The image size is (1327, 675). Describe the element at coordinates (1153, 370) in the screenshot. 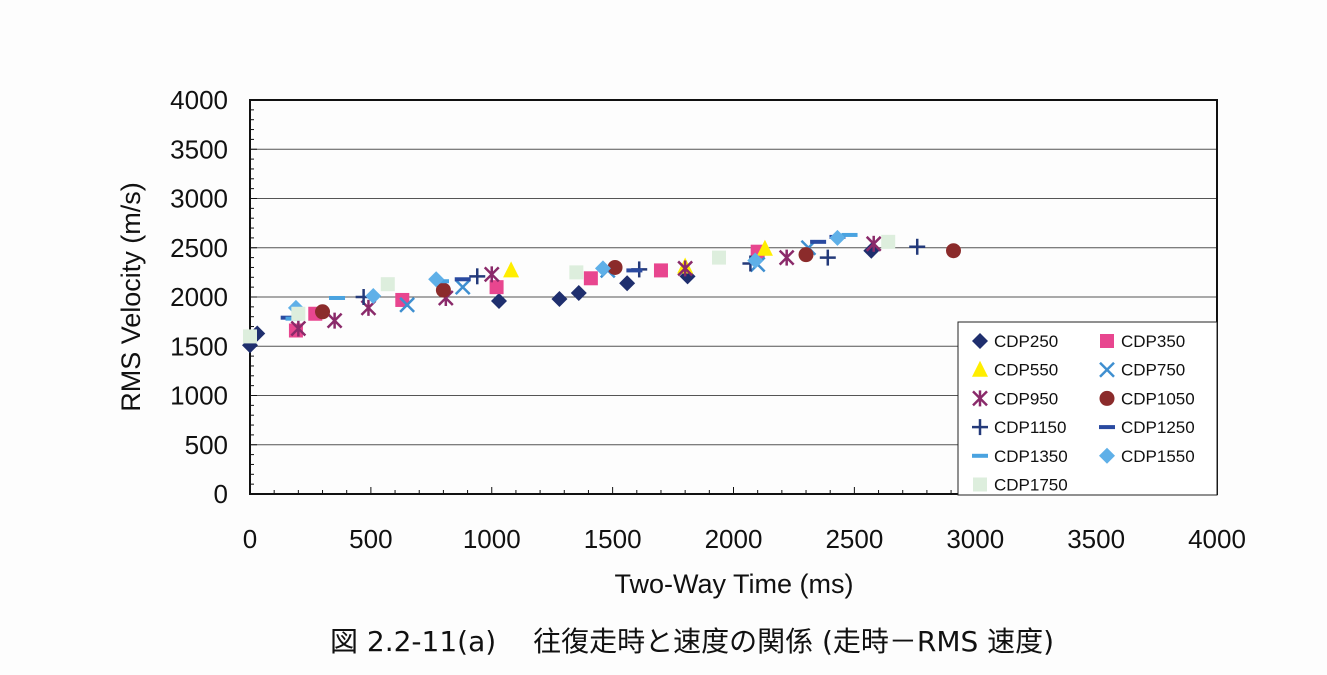

I see `legend-entry-label: CDP750` at that location.